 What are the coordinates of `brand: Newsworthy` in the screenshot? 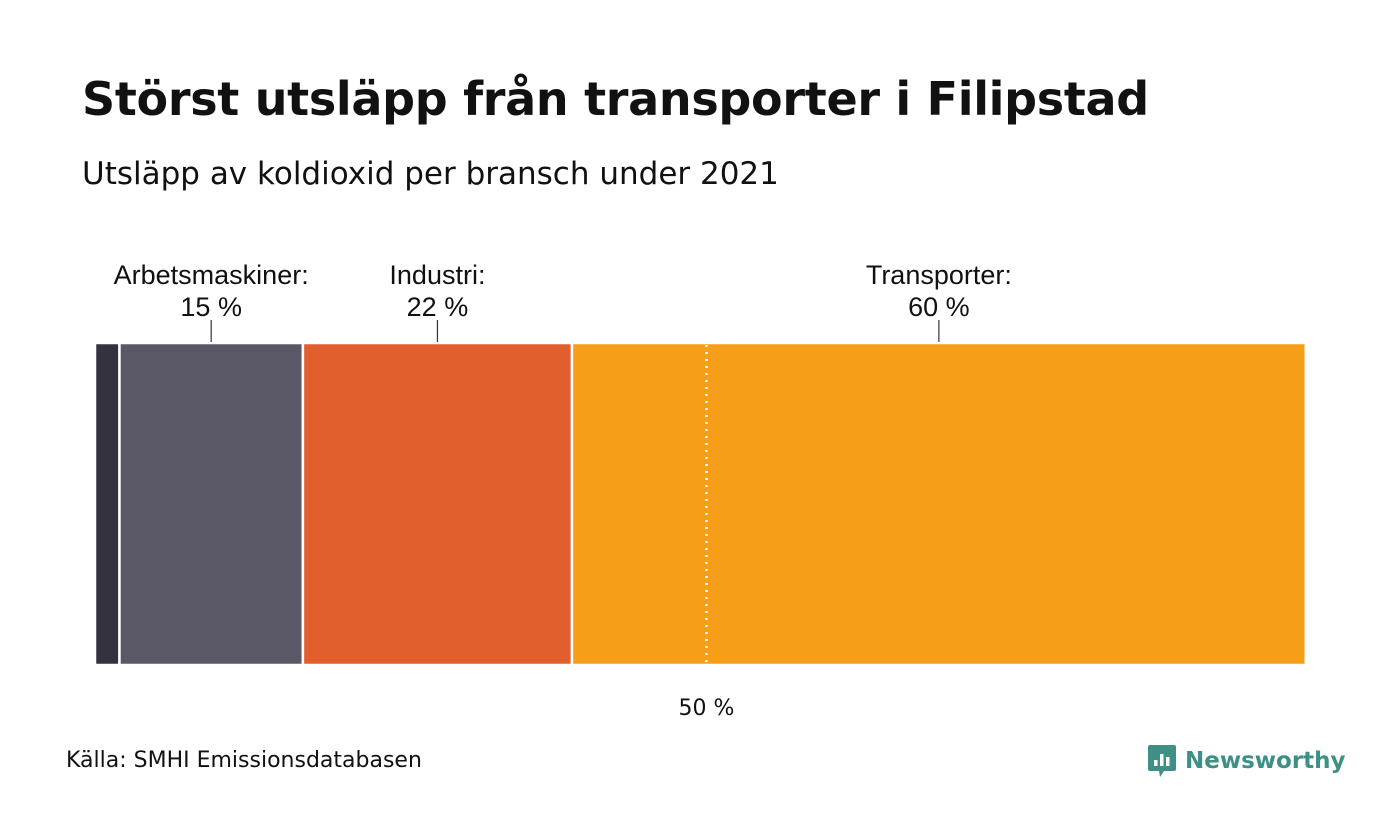 It's located at (1246, 761).